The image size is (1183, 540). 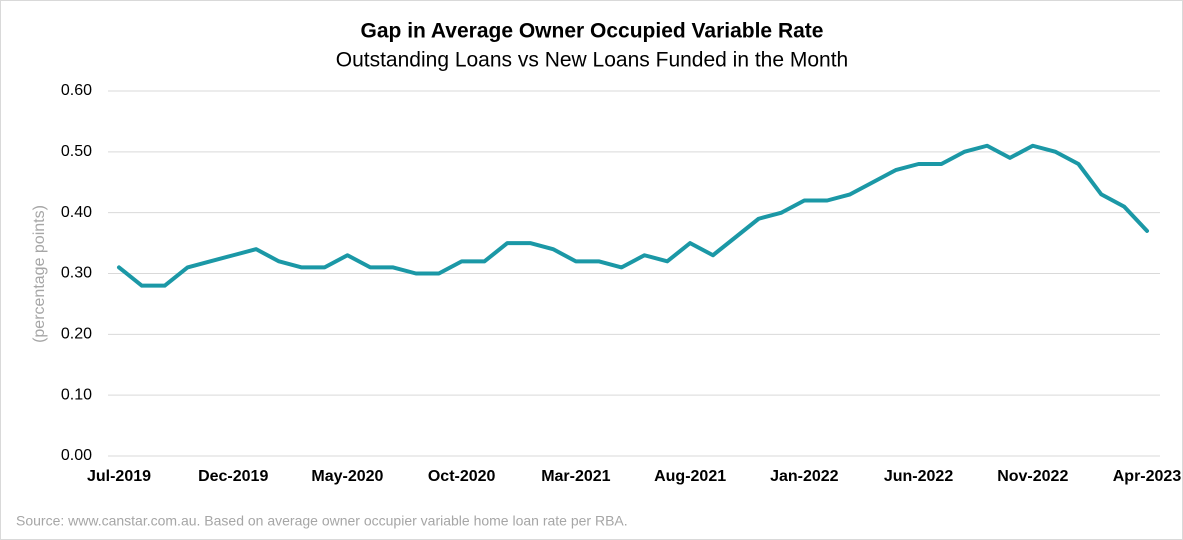 I want to click on x-tick-label: Oct-2020, so click(x=462, y=476).